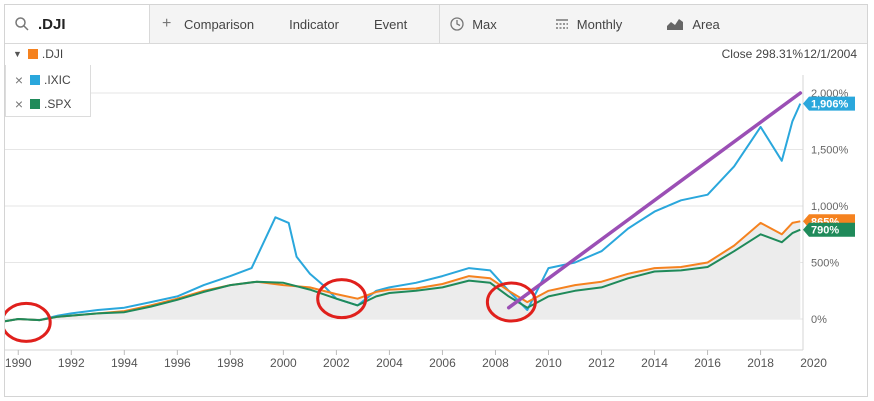 This screenshot has height=401, width=874. I want to click on dji-swatch, so click(32, 54).